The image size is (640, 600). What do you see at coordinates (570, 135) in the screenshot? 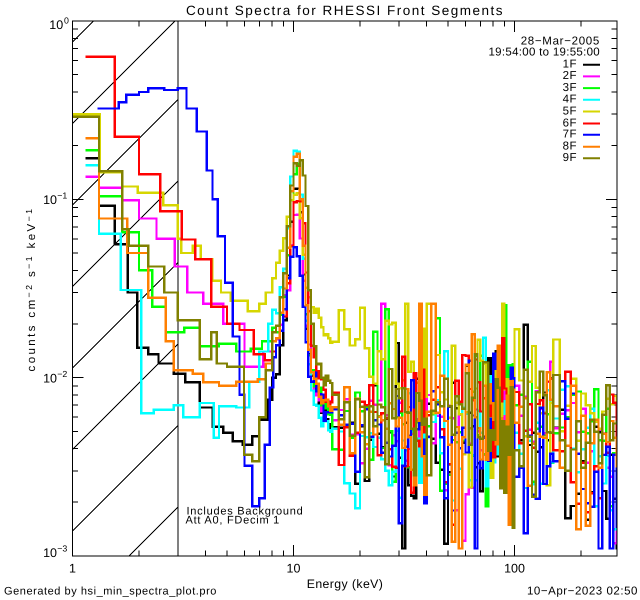
I see `svg-text: 7F` at bounding box center [570, 135].